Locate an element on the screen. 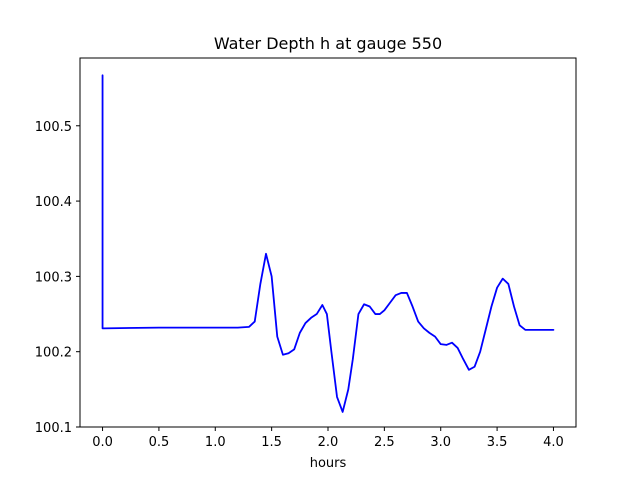 This screenshot has height=484, width=640. y-tick-label: 100.5 is located at coordinates (53, 127).